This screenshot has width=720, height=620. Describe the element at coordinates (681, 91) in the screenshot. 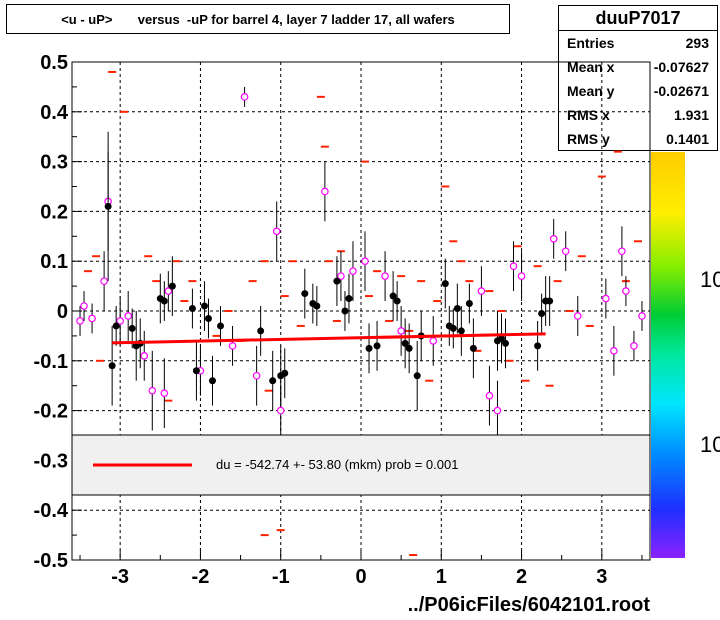

I see `stats-value: -0.02671` at that location.